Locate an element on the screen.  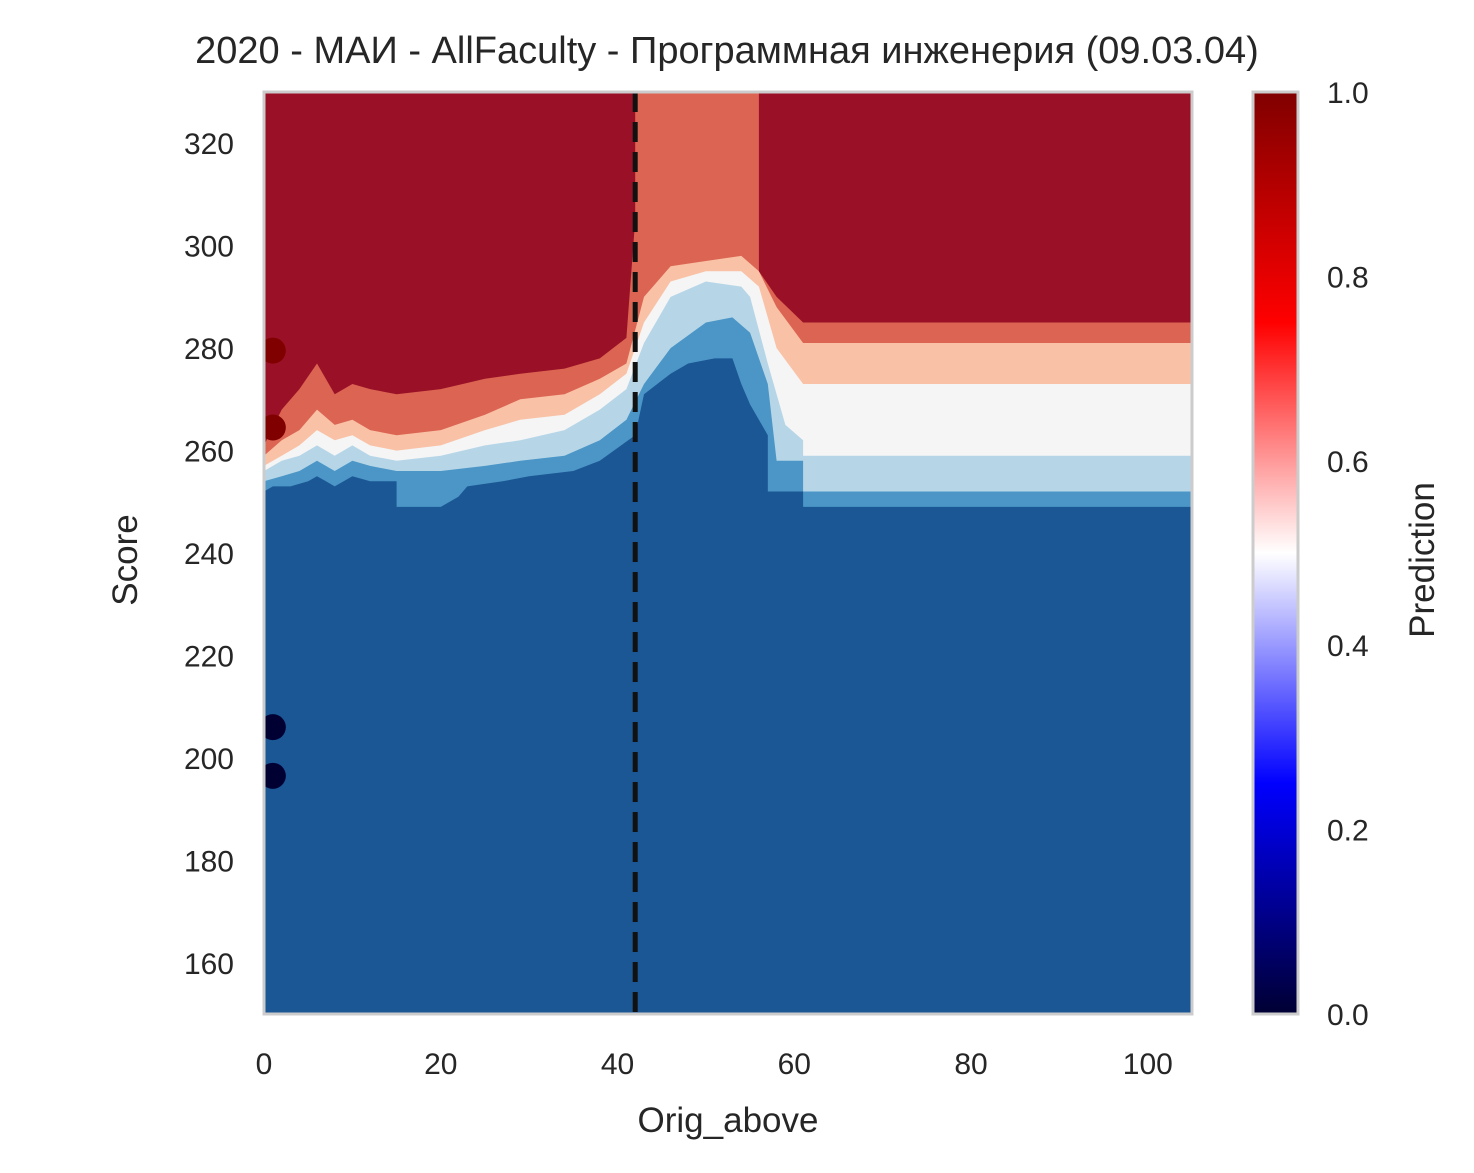
colorbar-fill is located at coordinates (1275, 553).